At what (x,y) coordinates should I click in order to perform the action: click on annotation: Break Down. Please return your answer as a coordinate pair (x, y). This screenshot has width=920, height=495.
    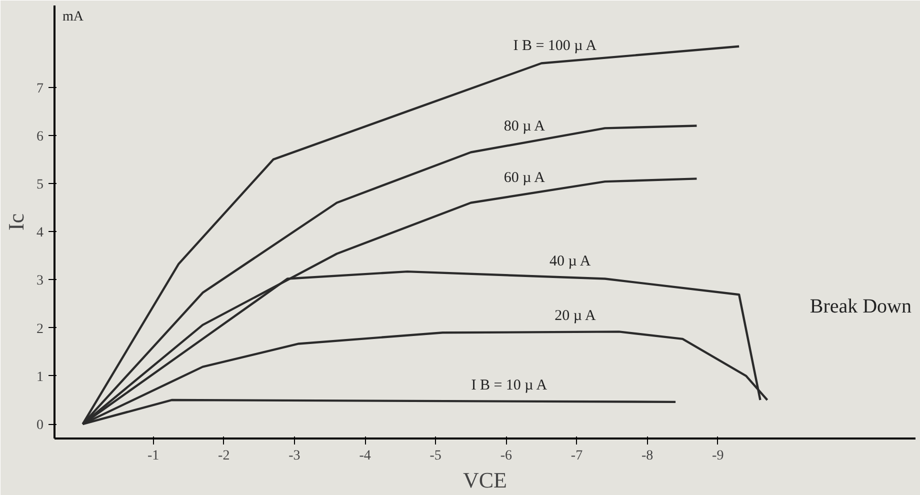
    Looking at the image, I should click on (861, 306).